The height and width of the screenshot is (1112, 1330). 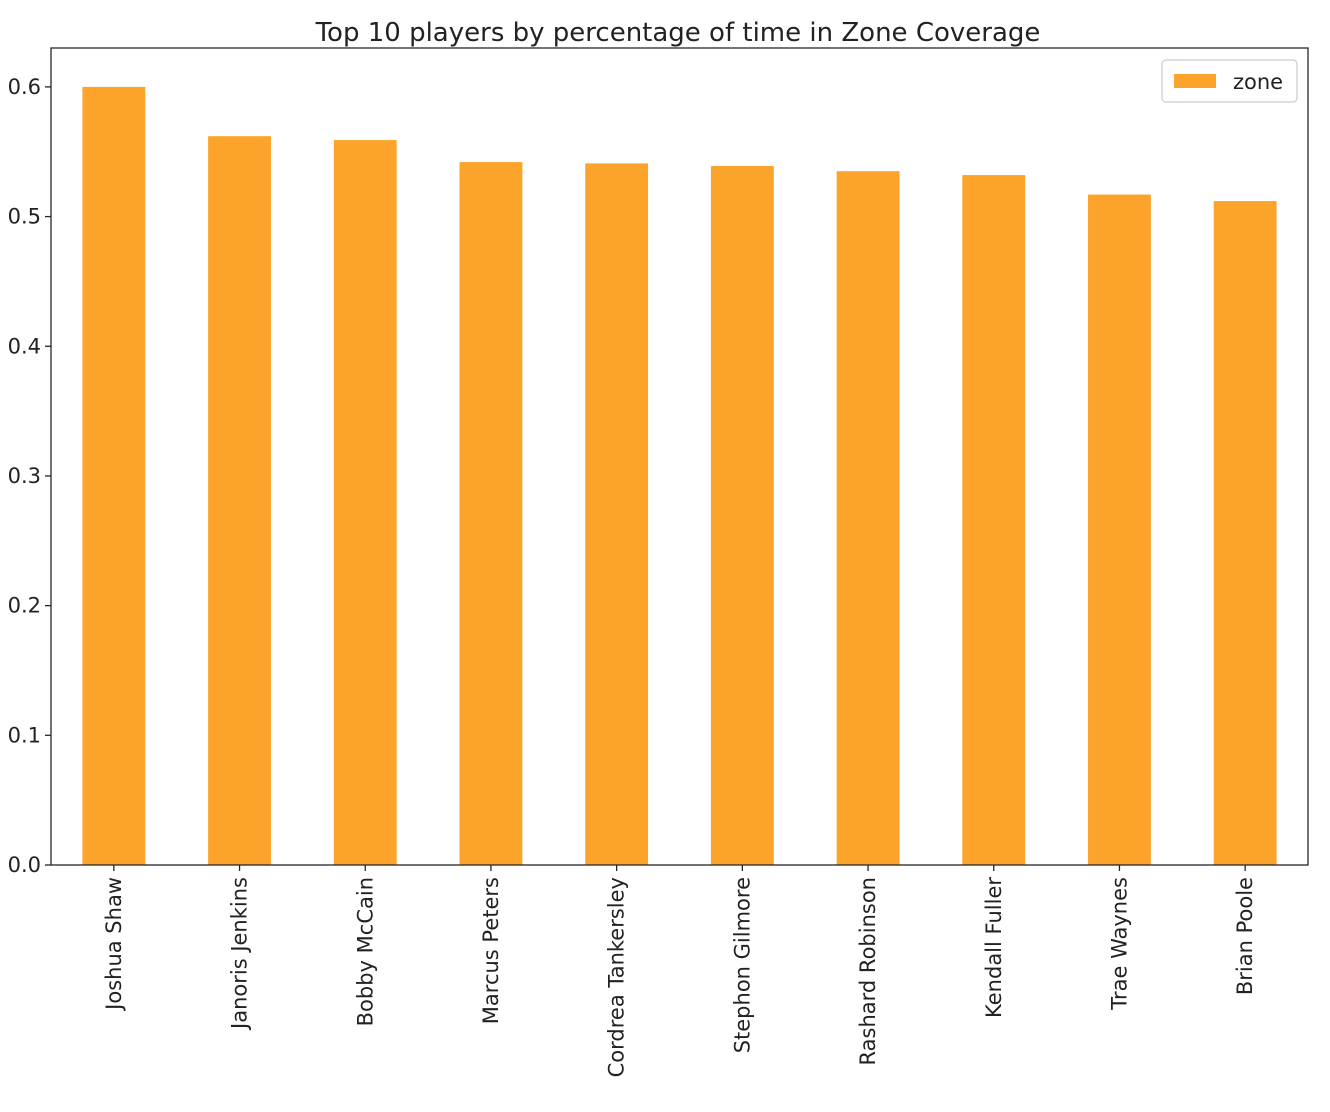 What do you see at coordinates (24, 346) in the screenshot?
I see `y-tick-label: 0.4` at bounding box center [24, 346].